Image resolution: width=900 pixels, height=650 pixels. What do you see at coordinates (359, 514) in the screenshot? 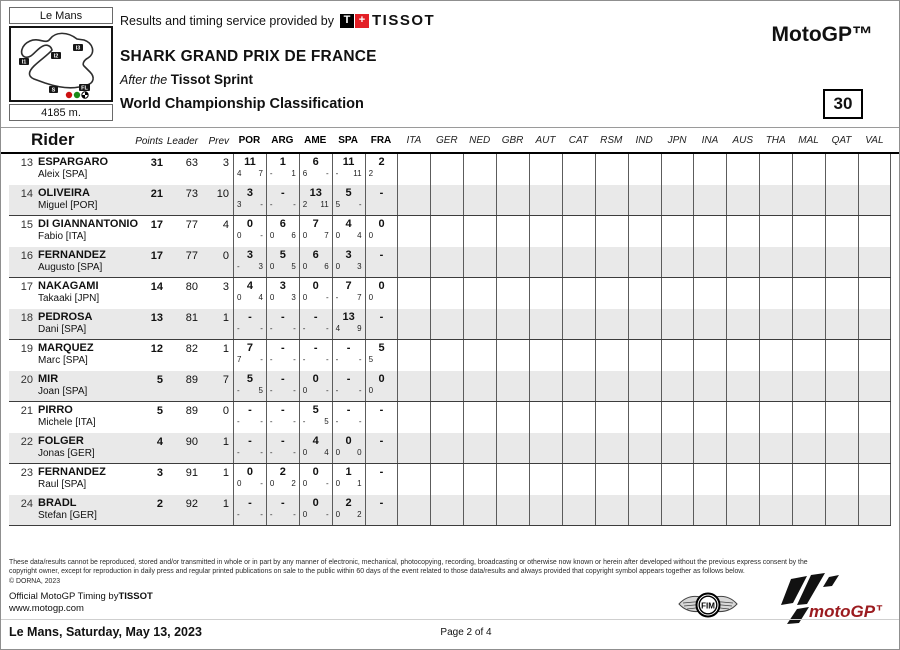
I see `race-points: 2` at bounding box center [359, 514].